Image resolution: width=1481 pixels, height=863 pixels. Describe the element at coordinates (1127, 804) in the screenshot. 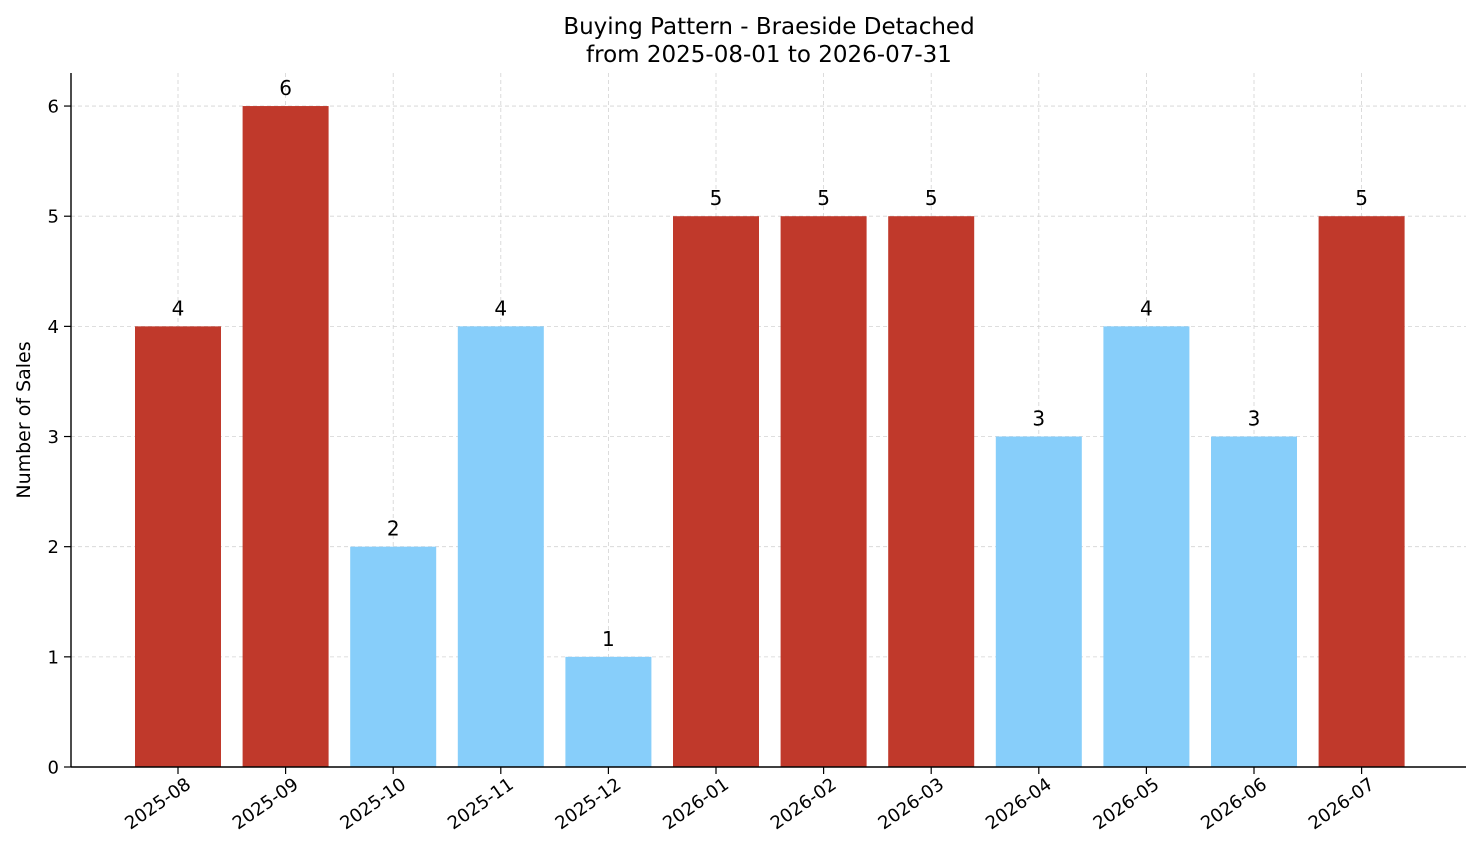

I see `x-tick-label: 2026-05` at that location.